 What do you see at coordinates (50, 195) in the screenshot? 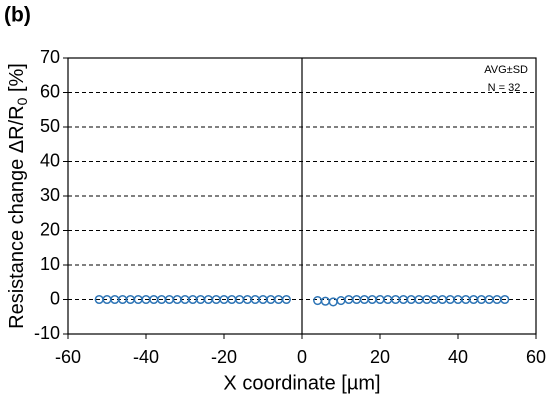
I see `y-tick-label: 30` at bounding box center [50, 195].